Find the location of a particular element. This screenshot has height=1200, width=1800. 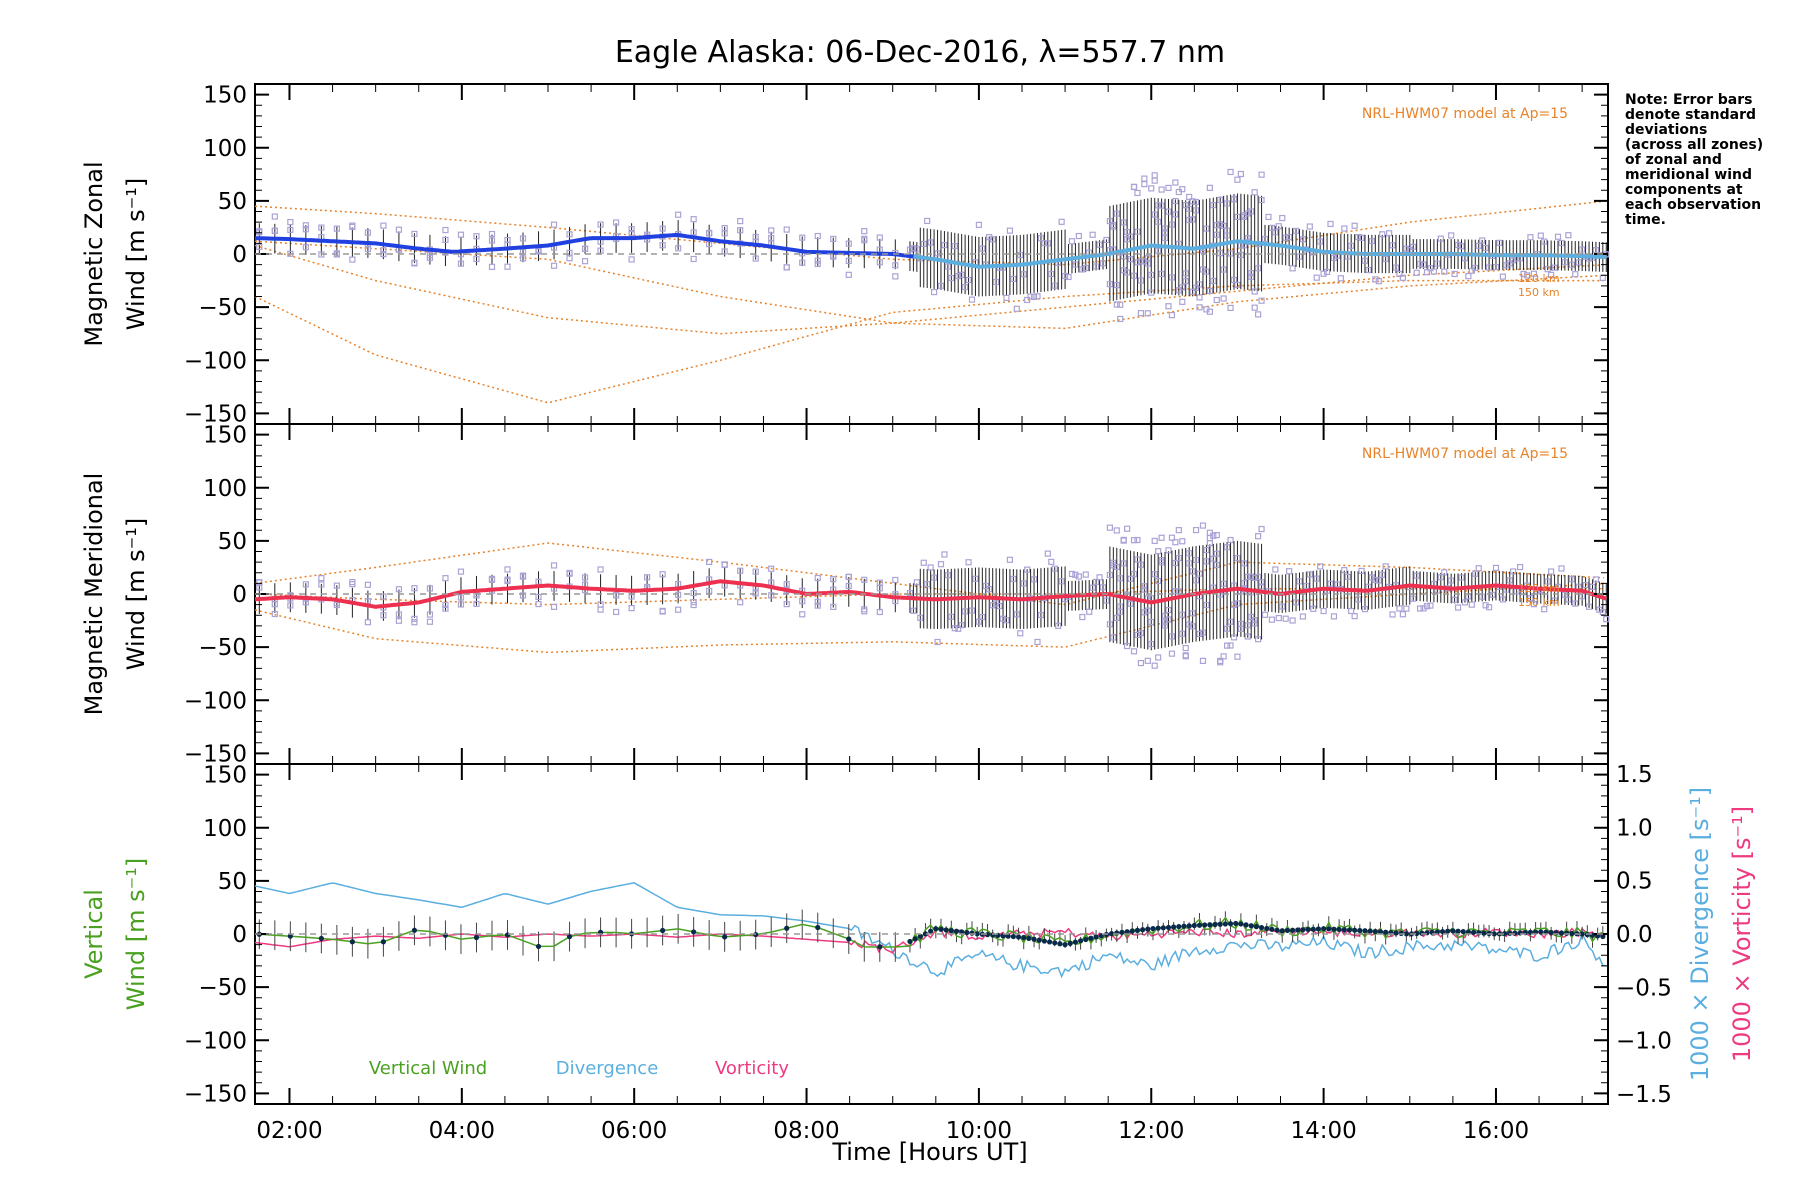

meridional-ylabel-line1: Magnetic Meridional is located at coordinates (94, 594).